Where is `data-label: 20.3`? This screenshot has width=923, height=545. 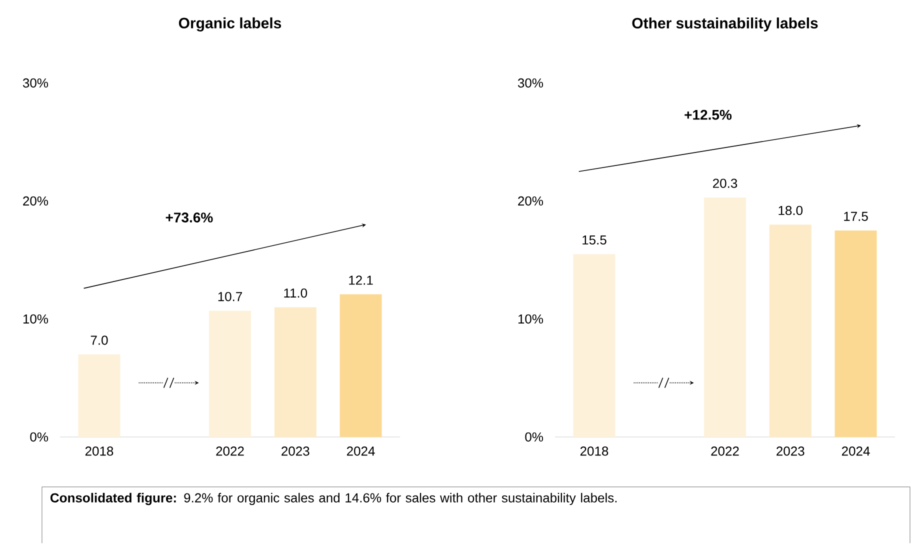 data-label: 20.3 is located at coordinates (725, 183).